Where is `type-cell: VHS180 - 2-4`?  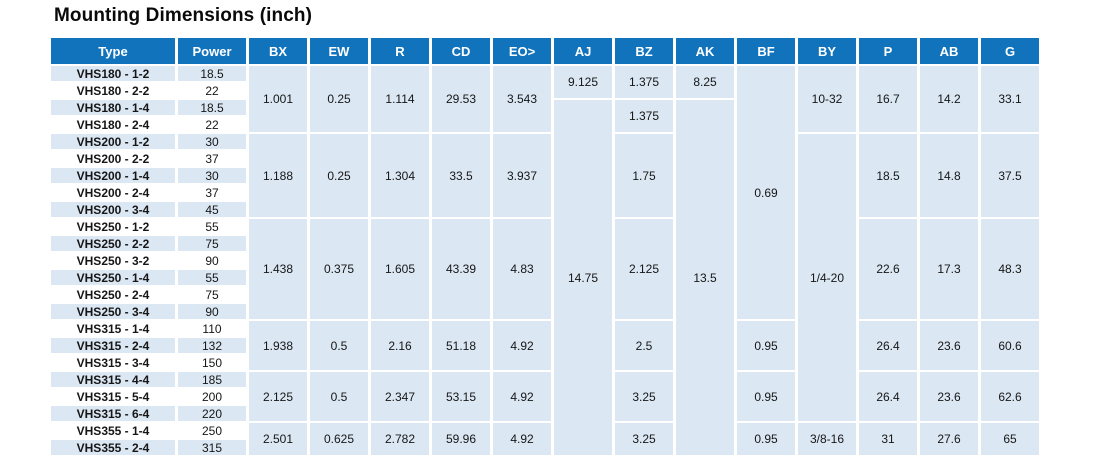
type-cell: VHS180 - 2-4 is located at coordinates (113, 124).